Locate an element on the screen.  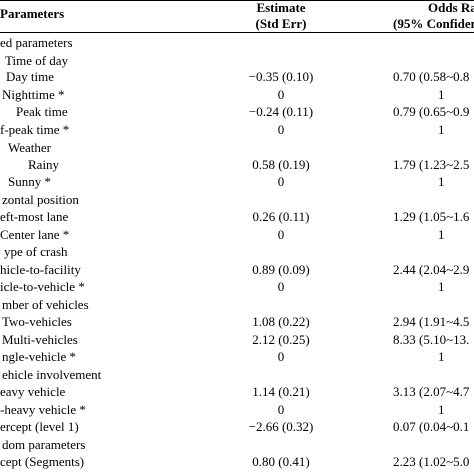
estimate-cell: −2.66 (0.32) is located at coordinates (281, 426).